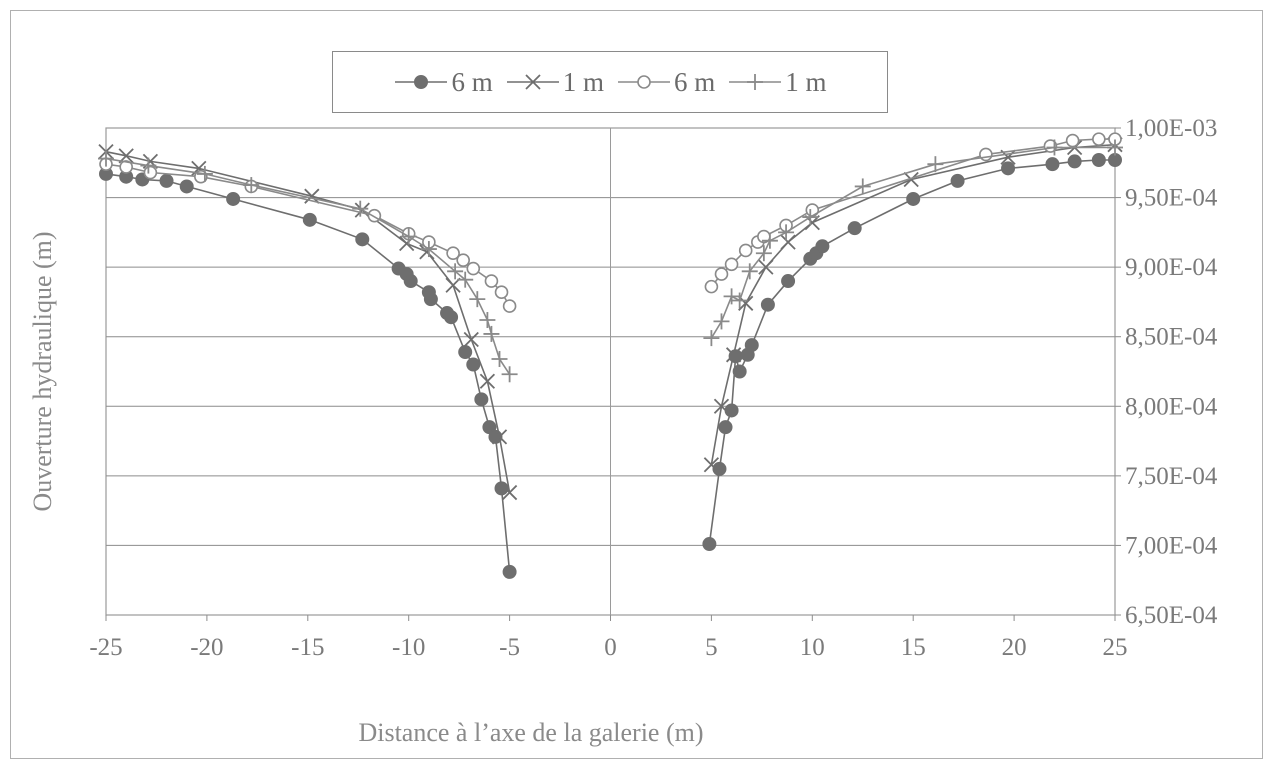  I want to click on x-tick-label: -15, so click(307, 647).